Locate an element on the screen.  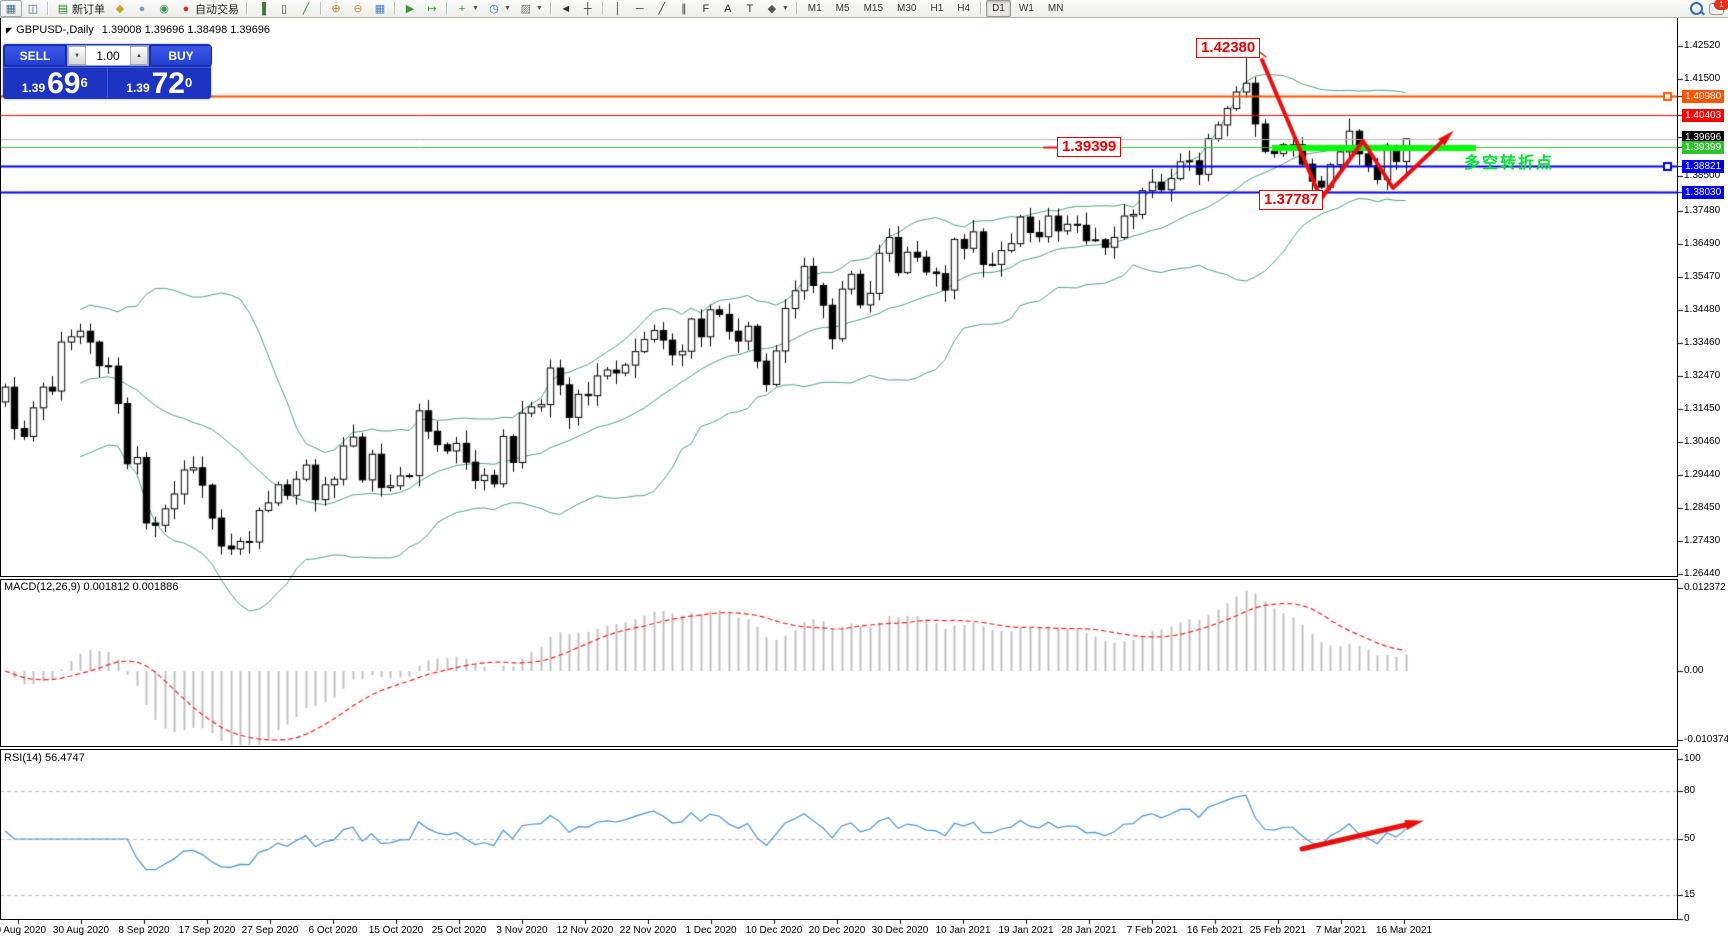
bar-chart-type-icon: ▐ is located at coordinates (262, 8).